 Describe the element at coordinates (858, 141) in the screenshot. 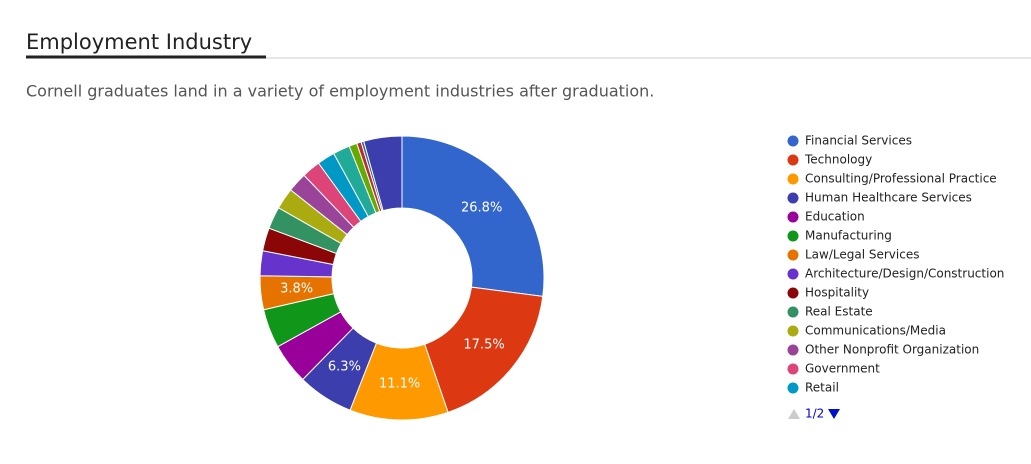

I see `legend-label: Financial Services` at that location.